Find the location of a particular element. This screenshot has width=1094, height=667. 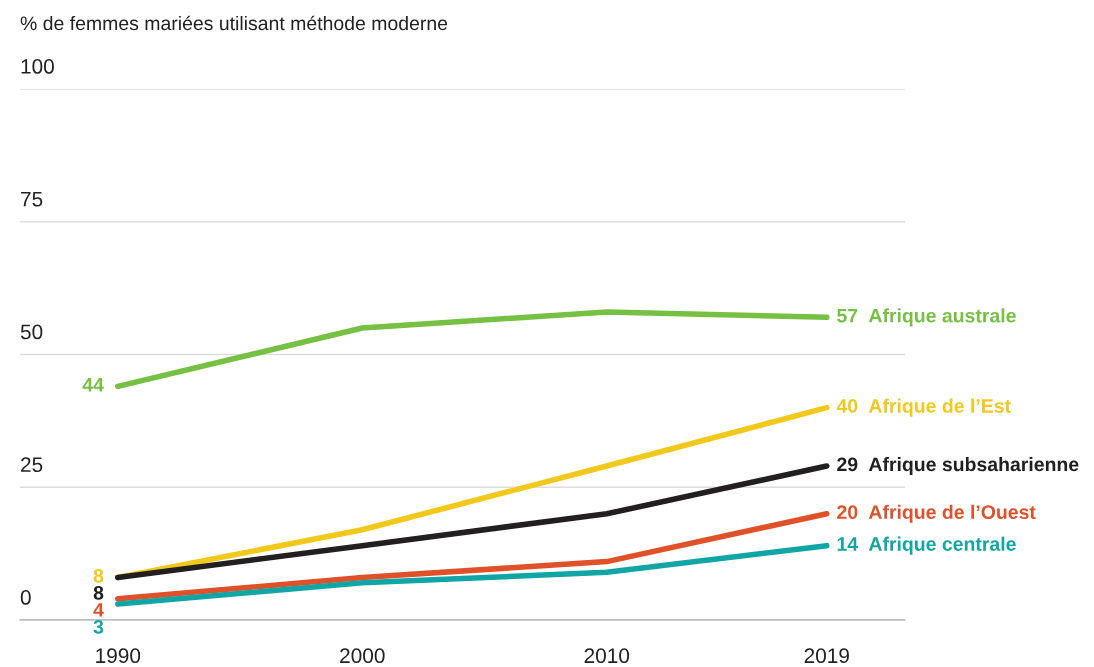

x-tick-label: 2010 is located at coordinates (607, 656).